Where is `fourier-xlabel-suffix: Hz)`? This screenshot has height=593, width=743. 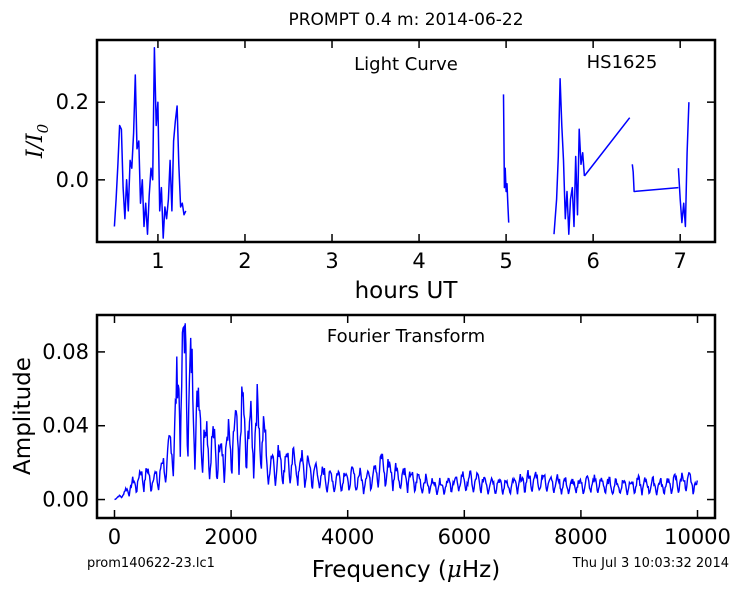 fourier-xlabel-suffix: Hz) is located at coordinates (481, 570).